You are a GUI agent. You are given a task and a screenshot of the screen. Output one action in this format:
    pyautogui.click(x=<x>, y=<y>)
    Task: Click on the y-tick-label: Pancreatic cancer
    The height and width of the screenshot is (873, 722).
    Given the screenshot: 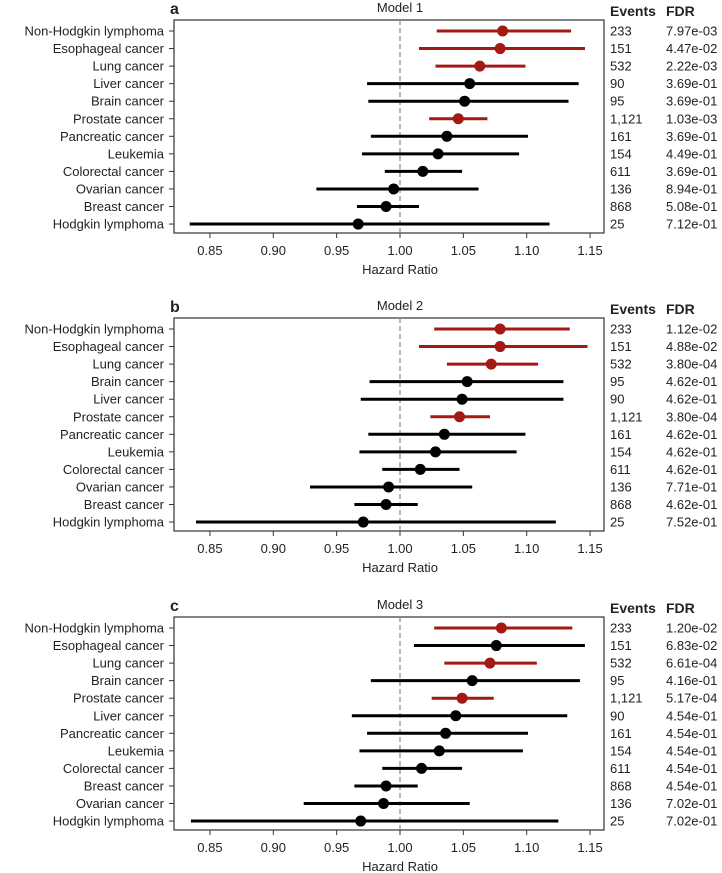 What is the action you would take?
    pyautogui.click(x=112, y=733)
    